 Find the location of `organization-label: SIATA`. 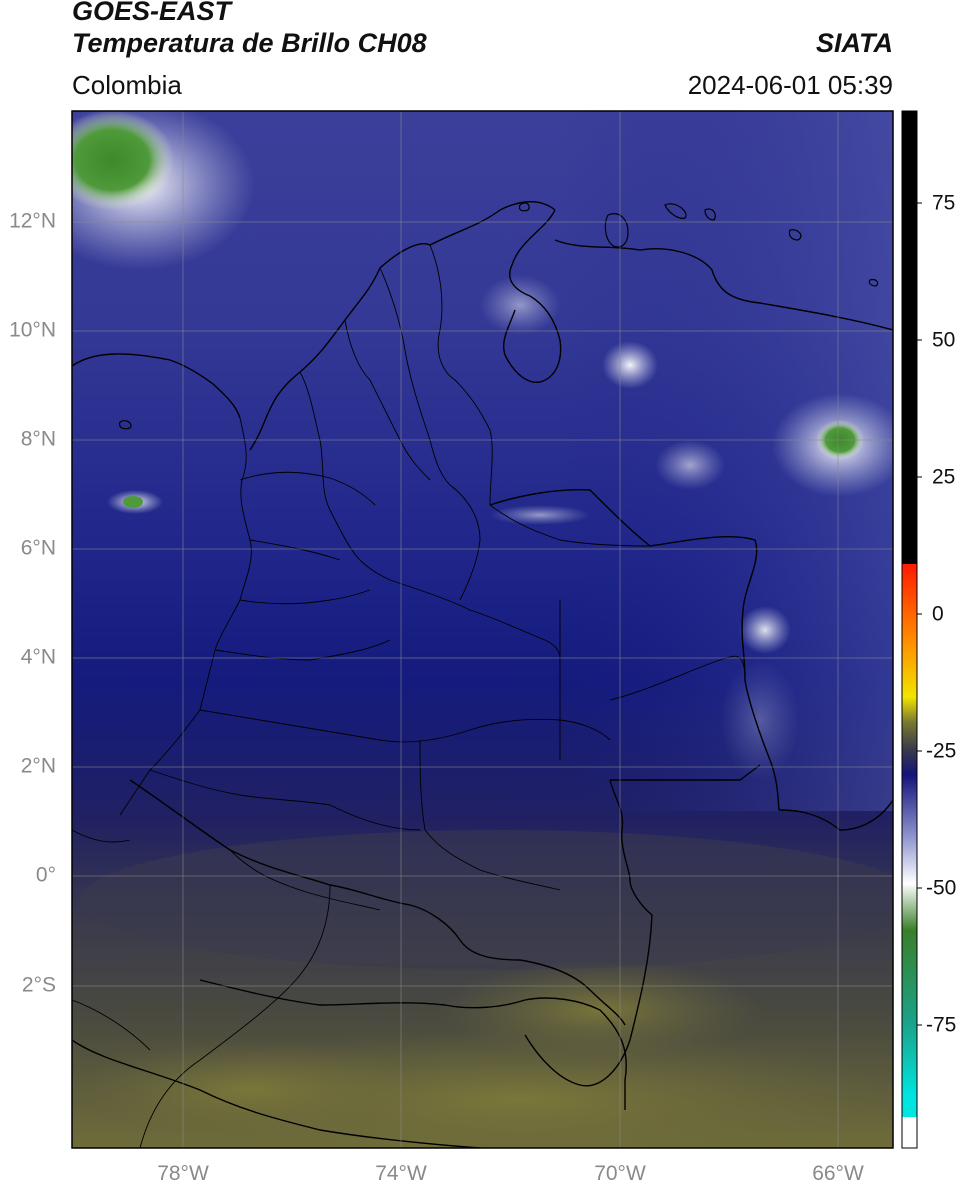

organization-label: SIATA is located at coordinates (854, 43).